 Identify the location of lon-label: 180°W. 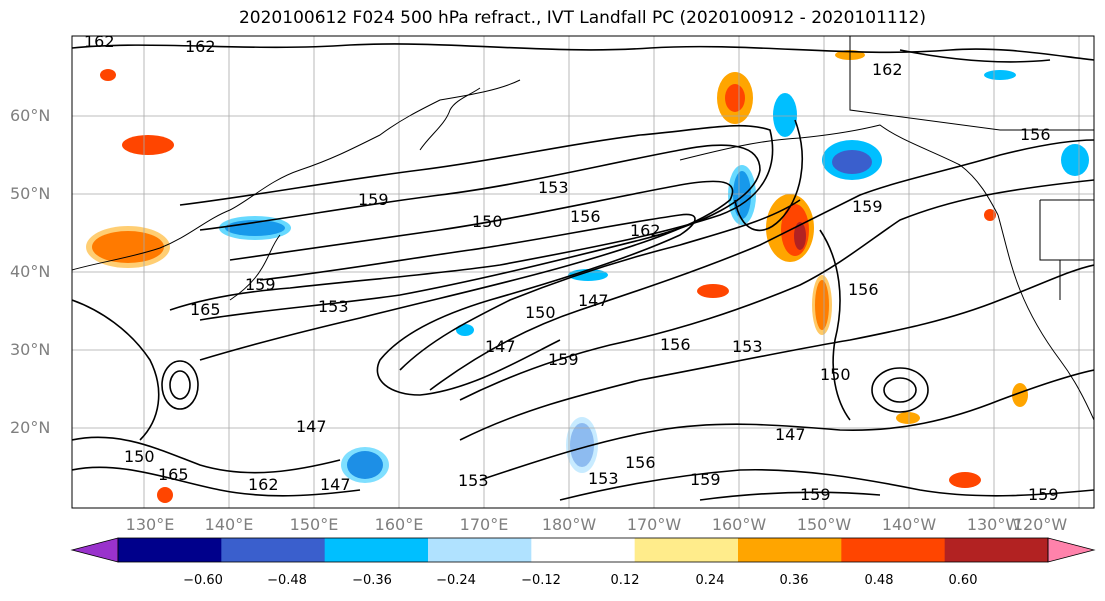
(569, 524).